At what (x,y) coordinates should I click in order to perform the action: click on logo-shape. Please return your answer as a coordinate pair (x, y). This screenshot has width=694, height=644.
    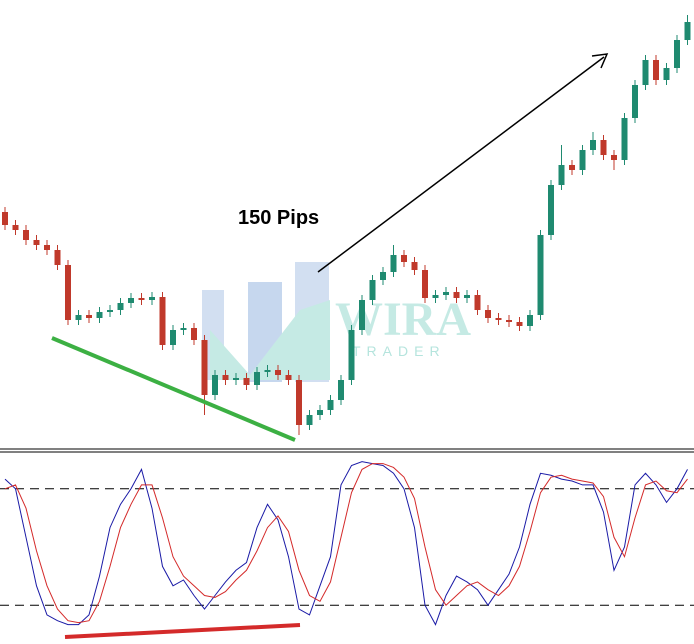
    Looking at the image, I should click on (270, 340).